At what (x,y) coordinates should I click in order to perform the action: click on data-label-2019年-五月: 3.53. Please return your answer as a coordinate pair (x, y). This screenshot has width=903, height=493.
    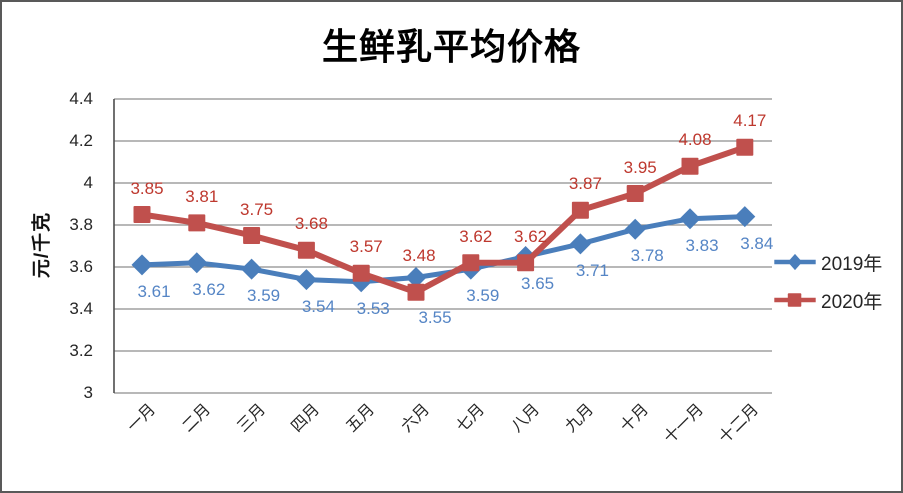
    Looking at the image, I should click on (373, 308).